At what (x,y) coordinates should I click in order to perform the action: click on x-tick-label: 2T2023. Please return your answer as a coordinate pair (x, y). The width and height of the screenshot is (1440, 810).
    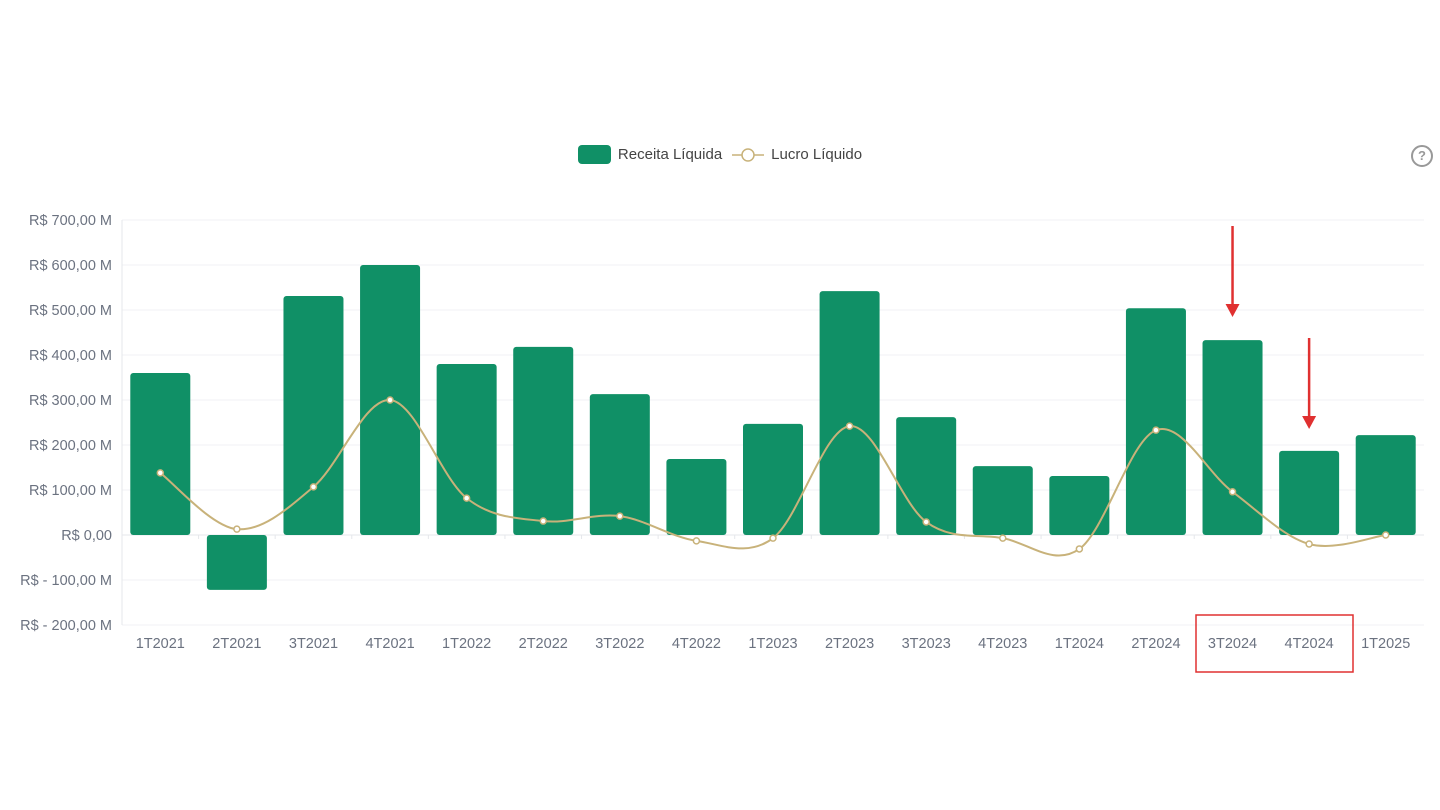
    Looking at the image, I should click on (849, 644).